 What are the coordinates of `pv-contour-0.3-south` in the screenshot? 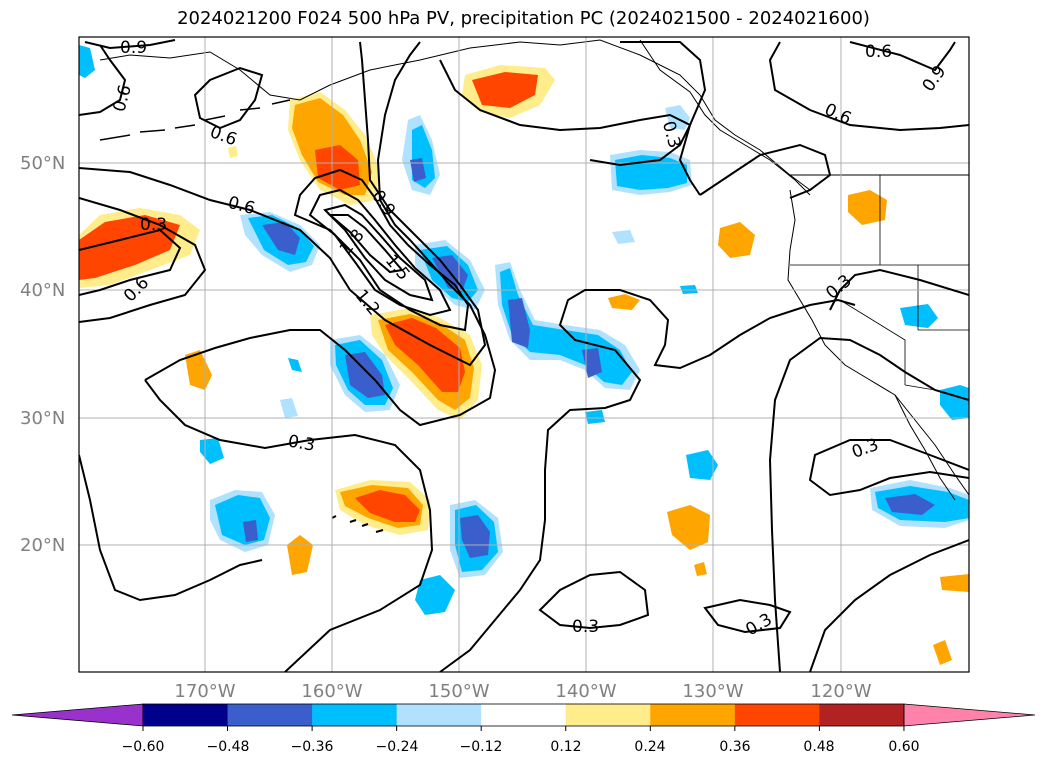 It's located at (594, 600).